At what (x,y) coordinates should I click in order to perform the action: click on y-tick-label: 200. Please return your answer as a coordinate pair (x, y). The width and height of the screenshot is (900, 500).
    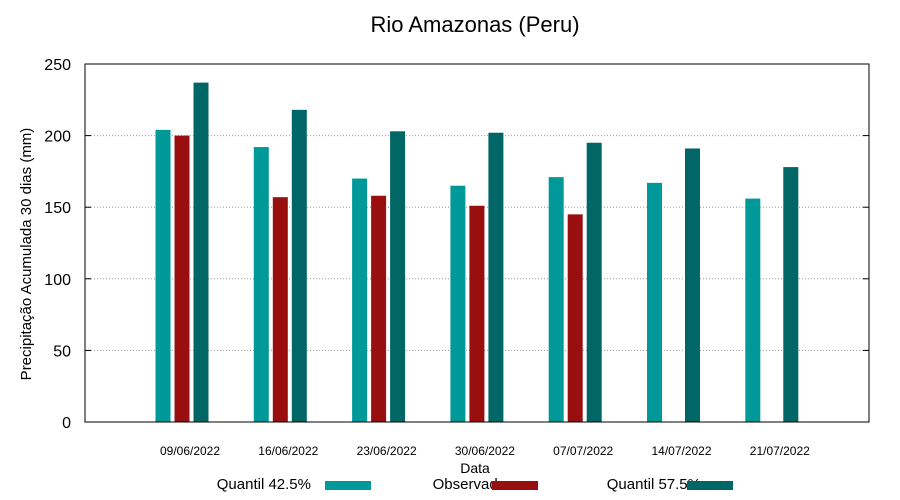
    Looking at the image, I should click on (57, 137).